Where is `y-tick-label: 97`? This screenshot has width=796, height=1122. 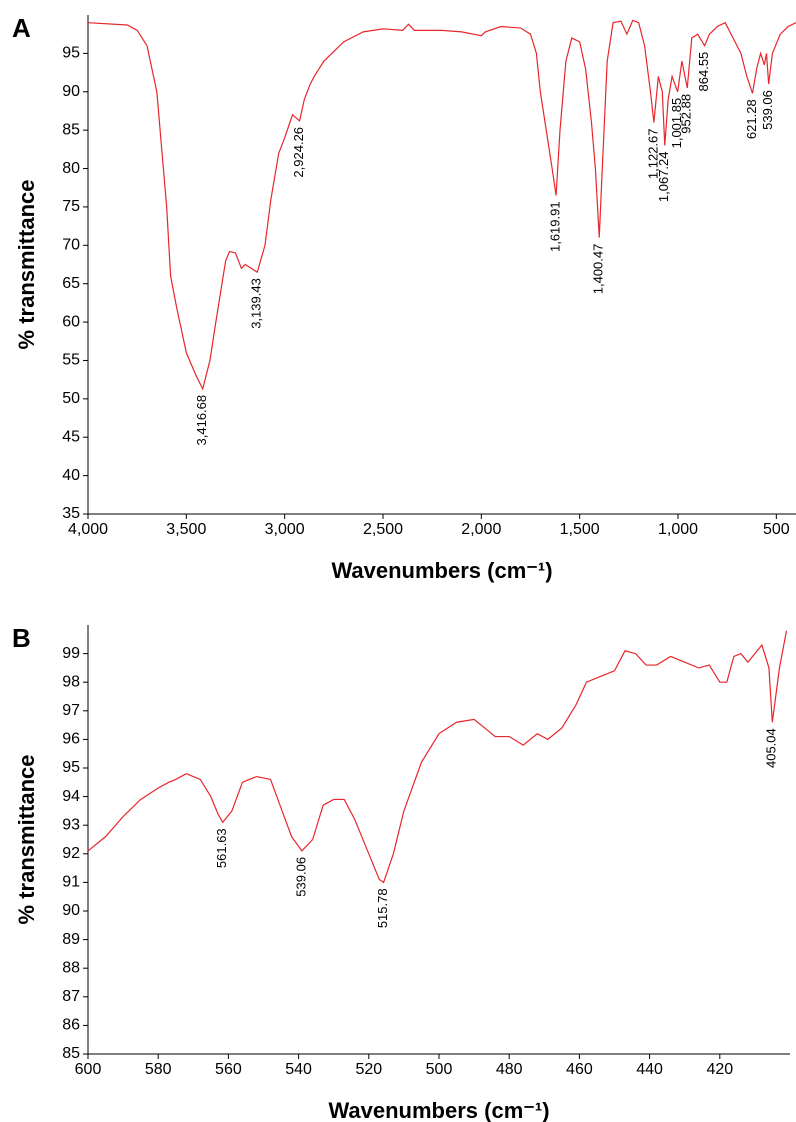 y-tick-label: 97 is located at coordinates (71, 710).